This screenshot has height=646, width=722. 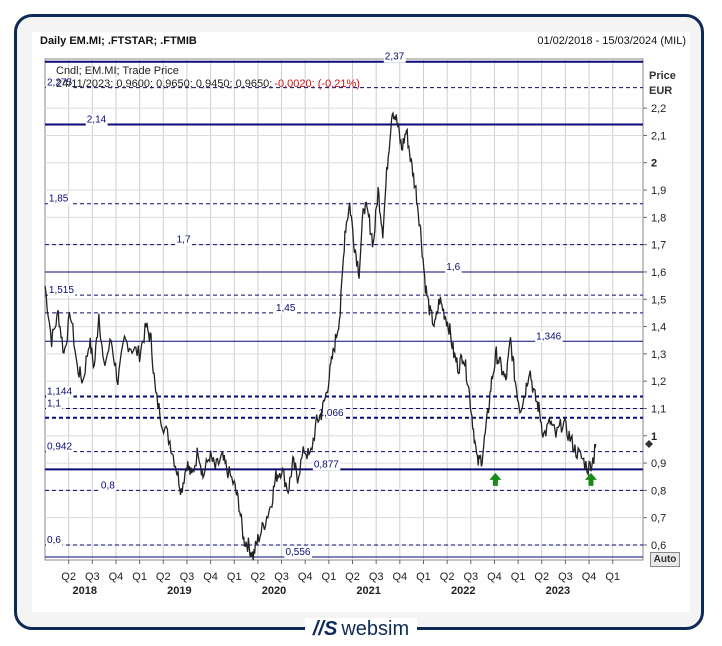 What do you see at coordinates (118, 41) in the screenshot?
I see `chart-title: Daily EM.MI; .FTSTAR; .FTMIB` at bounding box center [118, 41].